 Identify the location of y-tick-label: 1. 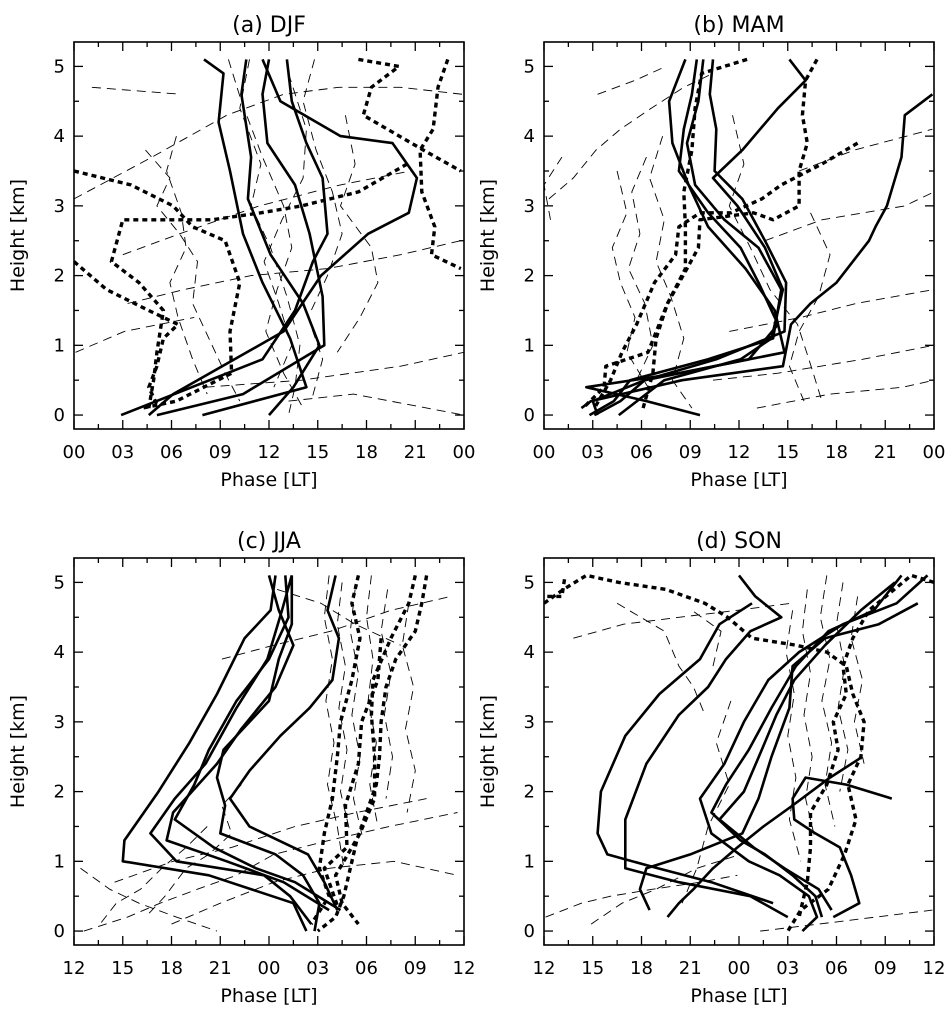
(529, 345).